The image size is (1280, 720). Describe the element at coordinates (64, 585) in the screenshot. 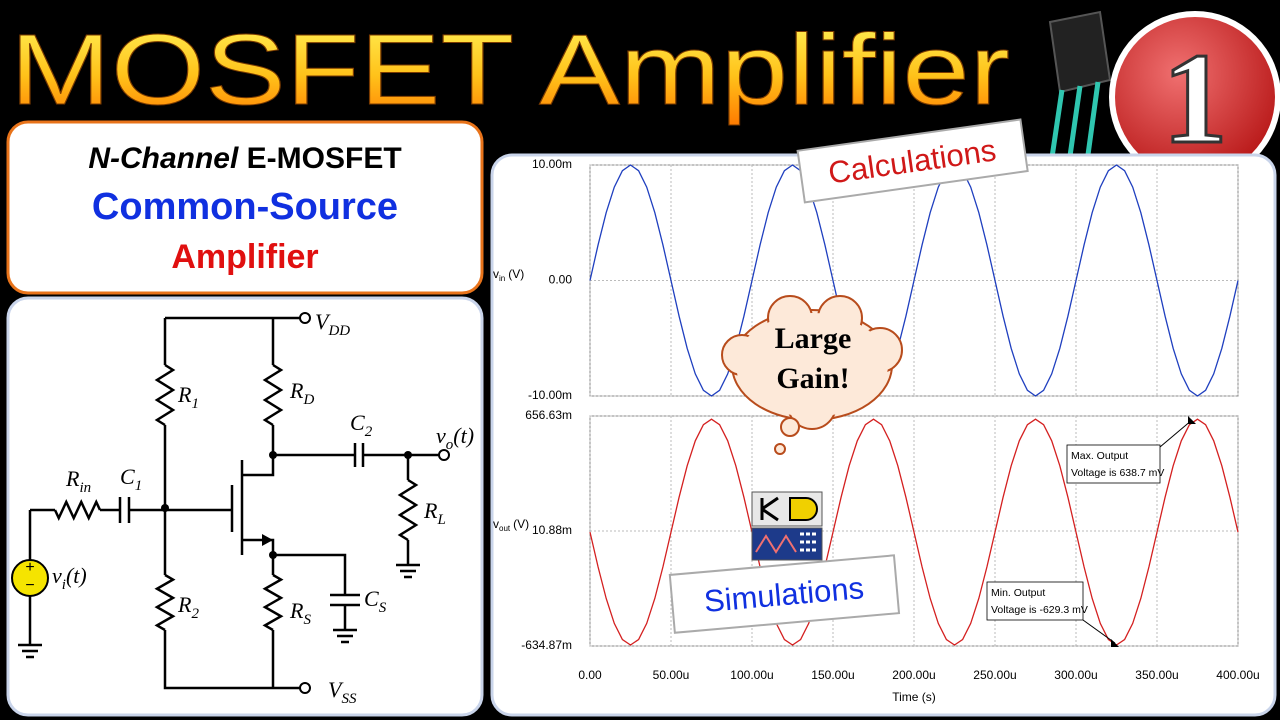

I see `label-sub: i` at that location.